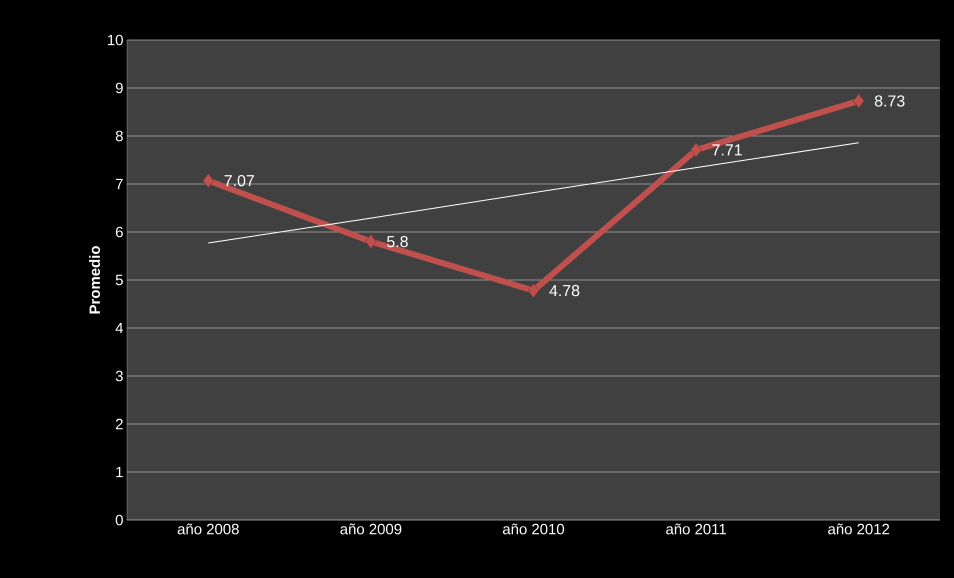 The height and width of the screenshot is (578, 954). I want to click on y-tick-label: 1, so click(119, 472).